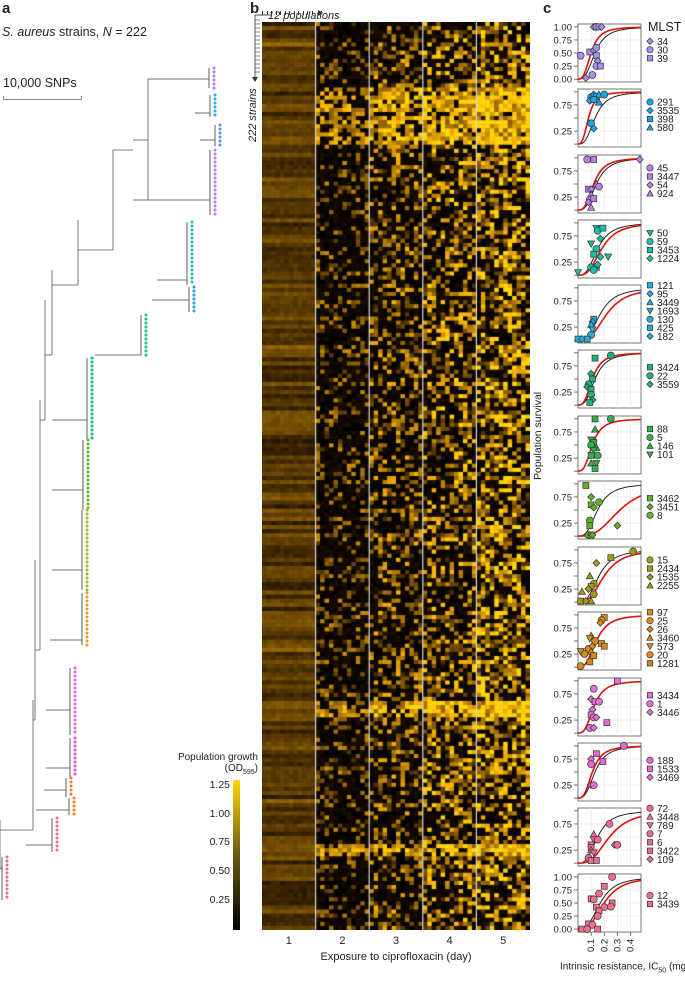 This screenshot has width=685, height=983. I want to click on x-tick-label: 0.1, so click(591, 945).